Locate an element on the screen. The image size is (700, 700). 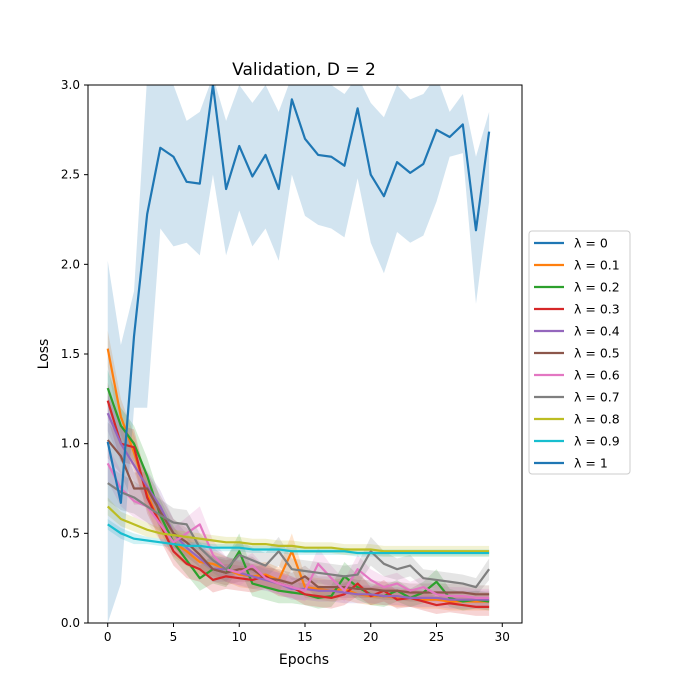
x-tick-label: 5 is located at coordinates (174, 637).